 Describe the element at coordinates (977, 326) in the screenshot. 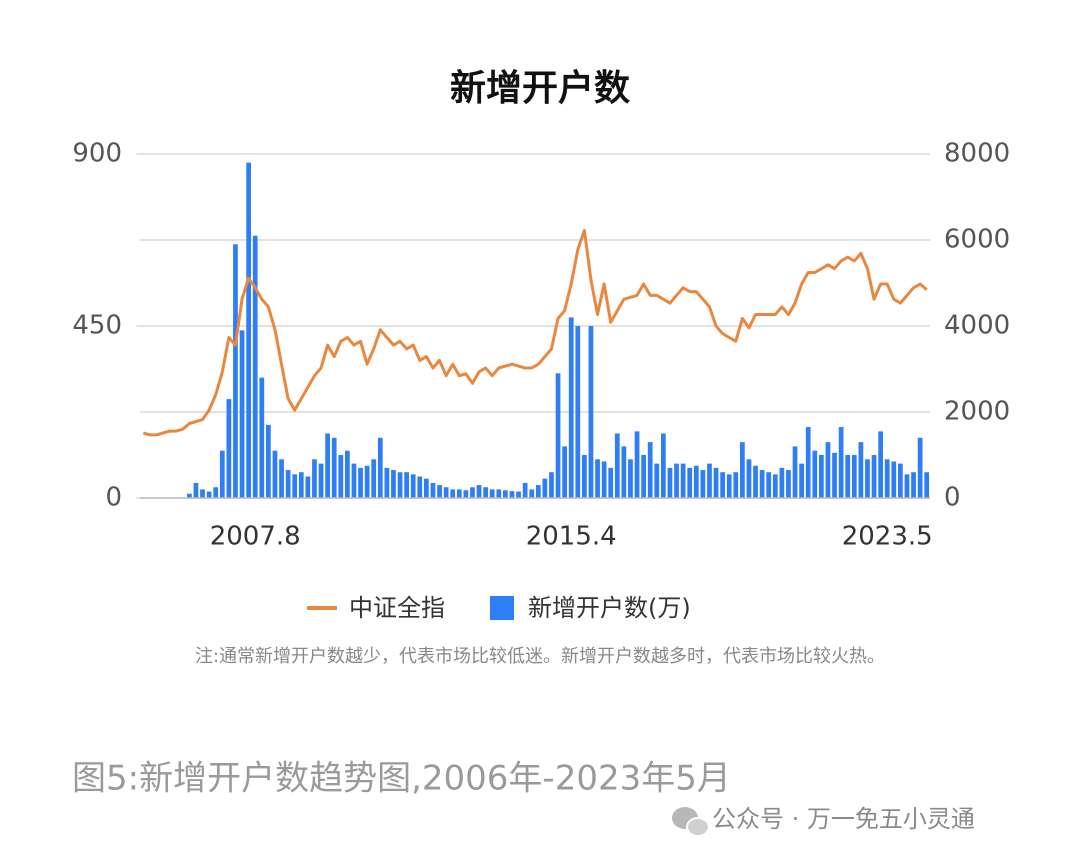

I see `y2-tick-label: 4000` at that location.